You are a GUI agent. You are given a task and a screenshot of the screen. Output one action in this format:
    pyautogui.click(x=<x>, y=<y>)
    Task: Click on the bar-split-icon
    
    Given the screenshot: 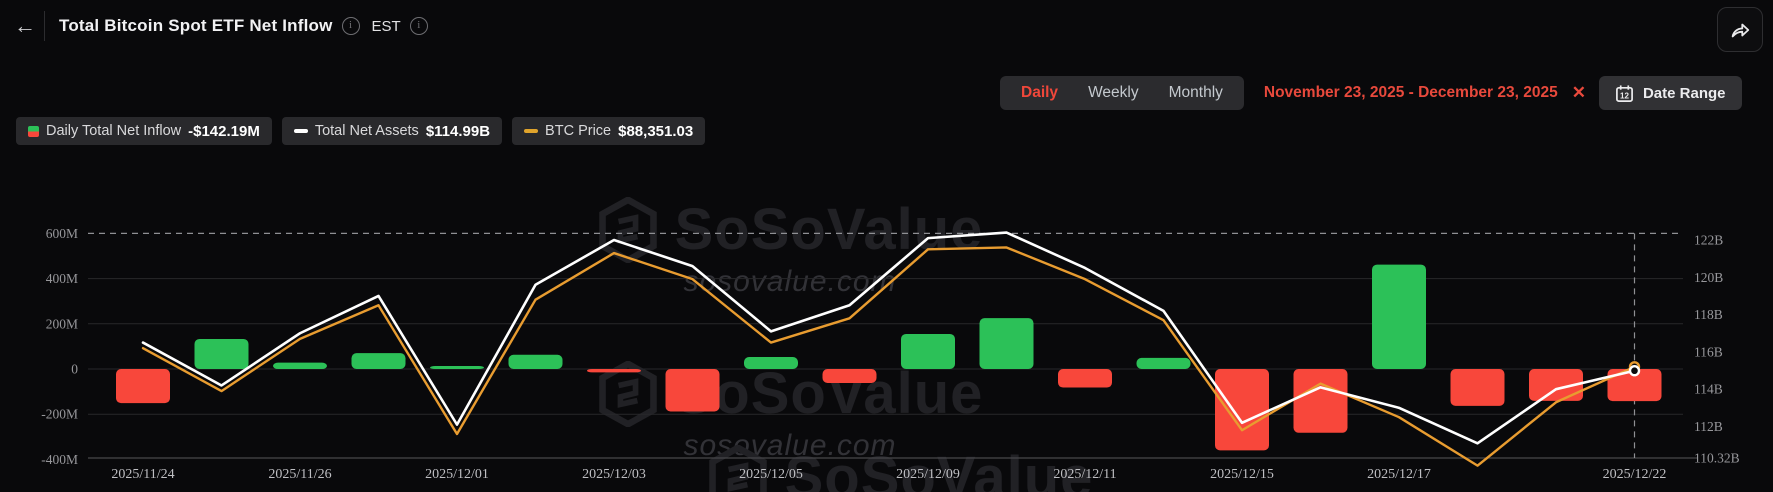 What is the action you would take?
    pyautogui.click(x=33, y=131)
    